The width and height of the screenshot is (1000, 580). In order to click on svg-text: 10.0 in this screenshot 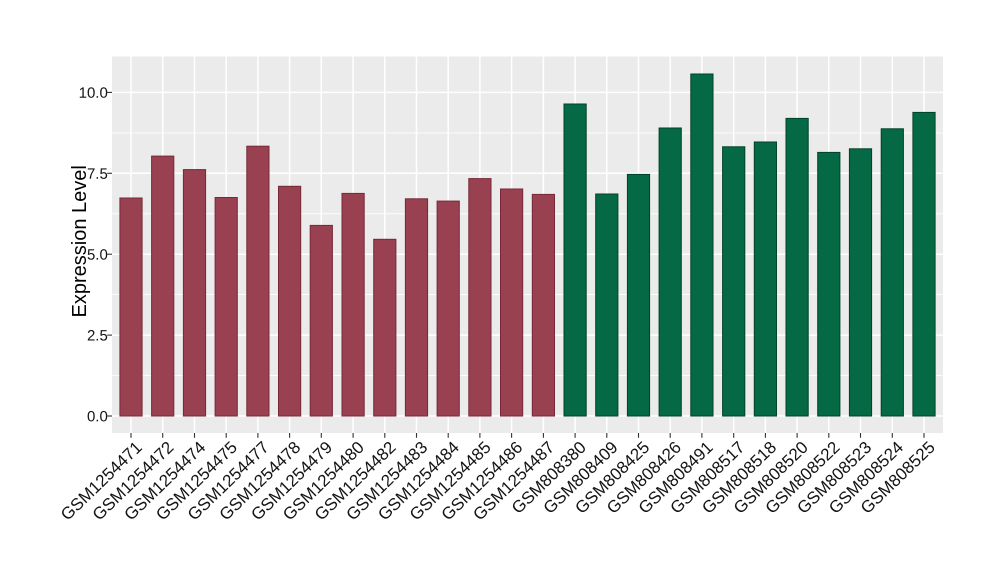, I will do `click(93, 93)`.